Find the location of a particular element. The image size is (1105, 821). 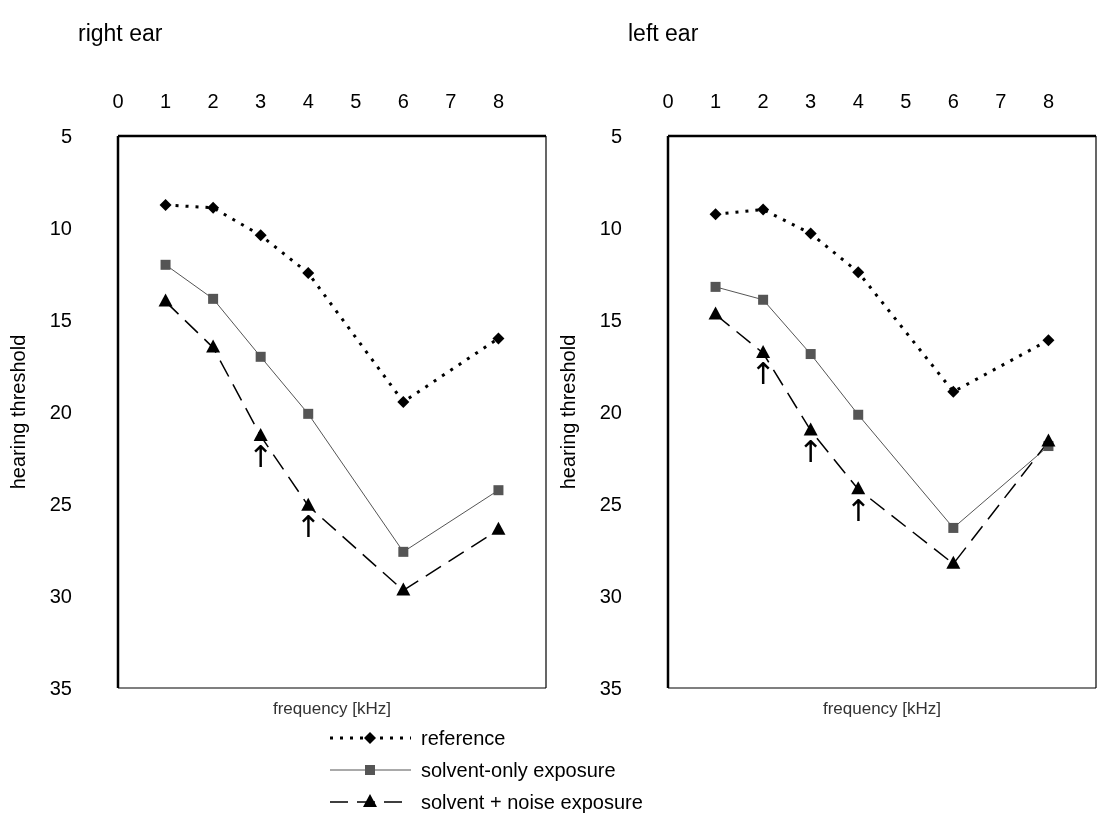

legend-label: reference is located at coordinates (463, 738).